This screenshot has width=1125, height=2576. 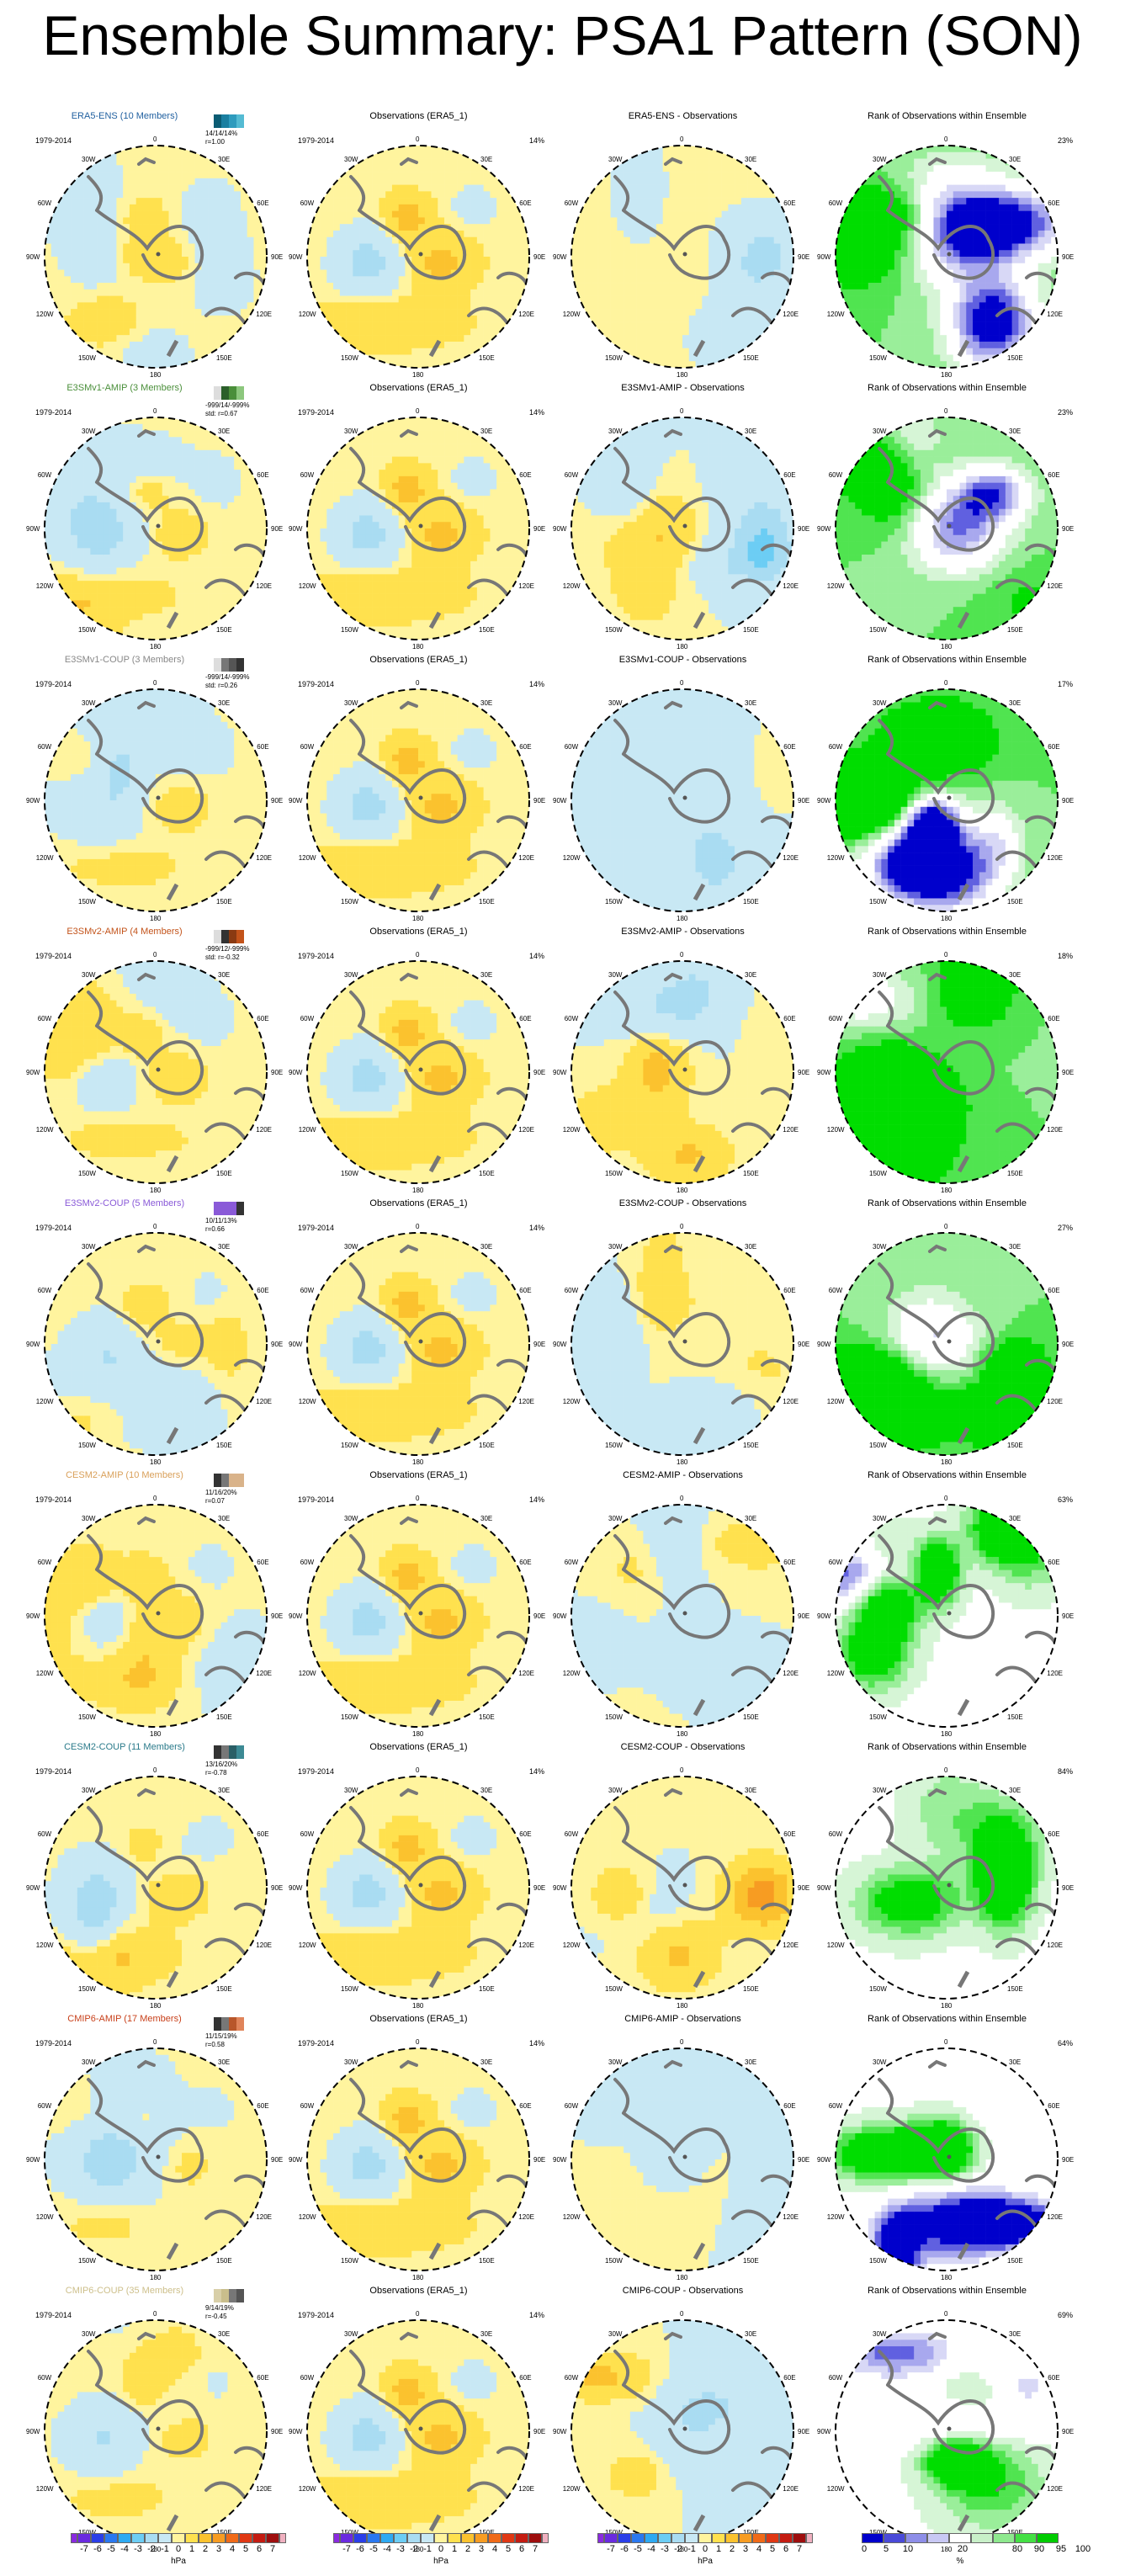 What do you see at coordinates (803, 257) in the screenshot?
I see `longitude-label: 90E` at bounding box center [803, 257].